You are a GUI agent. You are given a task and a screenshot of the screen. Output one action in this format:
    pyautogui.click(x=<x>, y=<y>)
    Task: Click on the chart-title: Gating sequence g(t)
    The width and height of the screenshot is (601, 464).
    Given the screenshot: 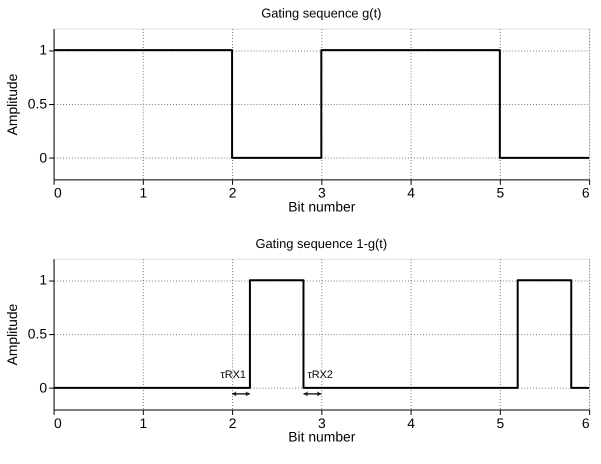 What is the action you would take?
    pyautogui.click(x=321, y=13)
    